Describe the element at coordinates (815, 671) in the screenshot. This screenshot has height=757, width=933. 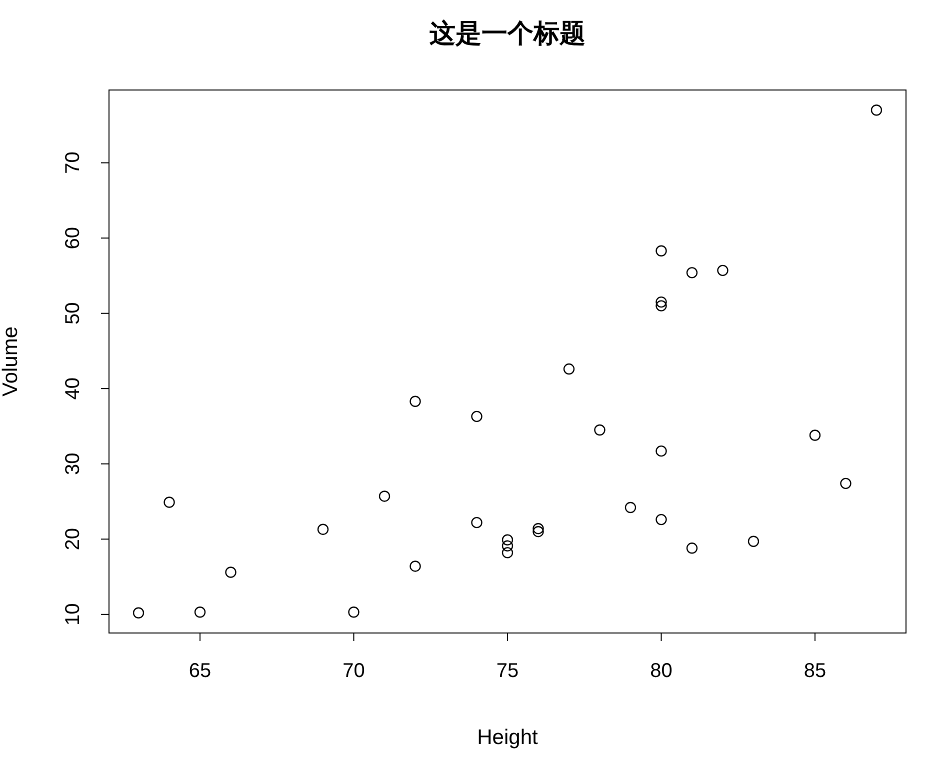
I see `x-tick-label: 85` at that location.